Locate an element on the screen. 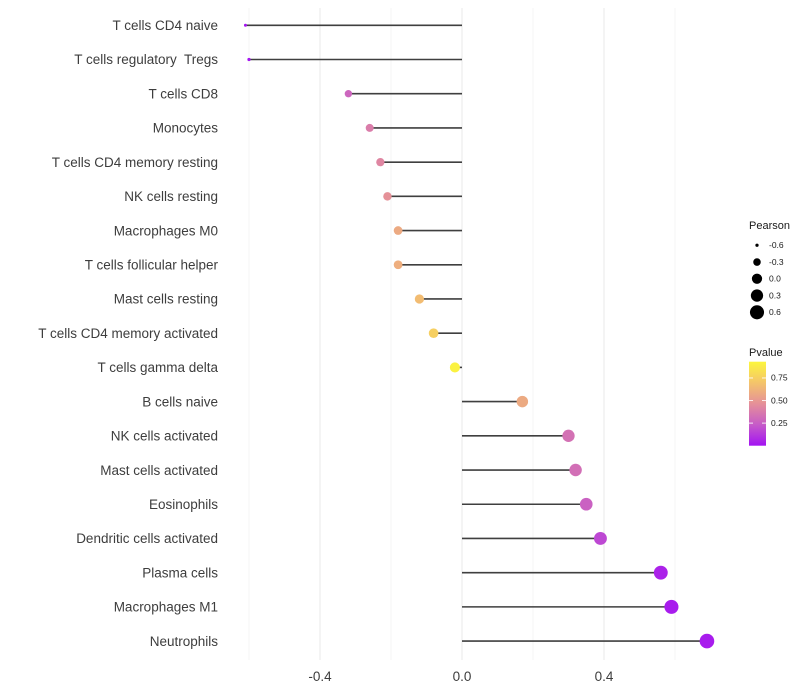 The image size is (800, 700). category-label: T cells follicular helper is located at coordinates (152, 264).